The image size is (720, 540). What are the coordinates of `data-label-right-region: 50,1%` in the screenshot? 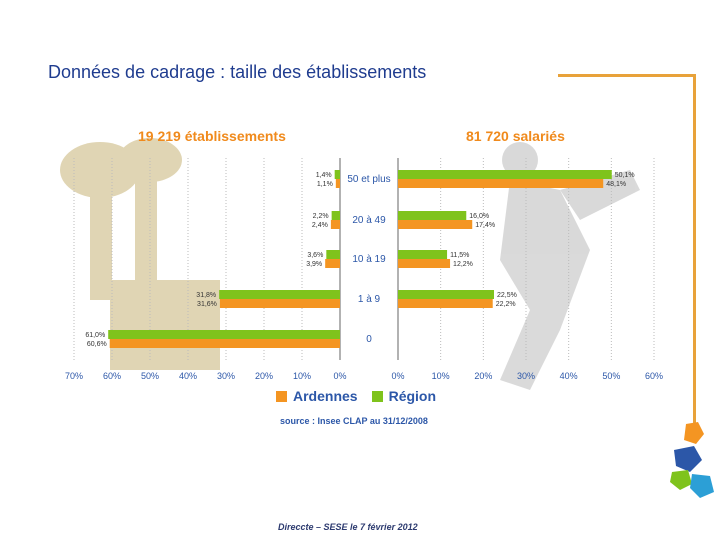 It's located at (625, 175).